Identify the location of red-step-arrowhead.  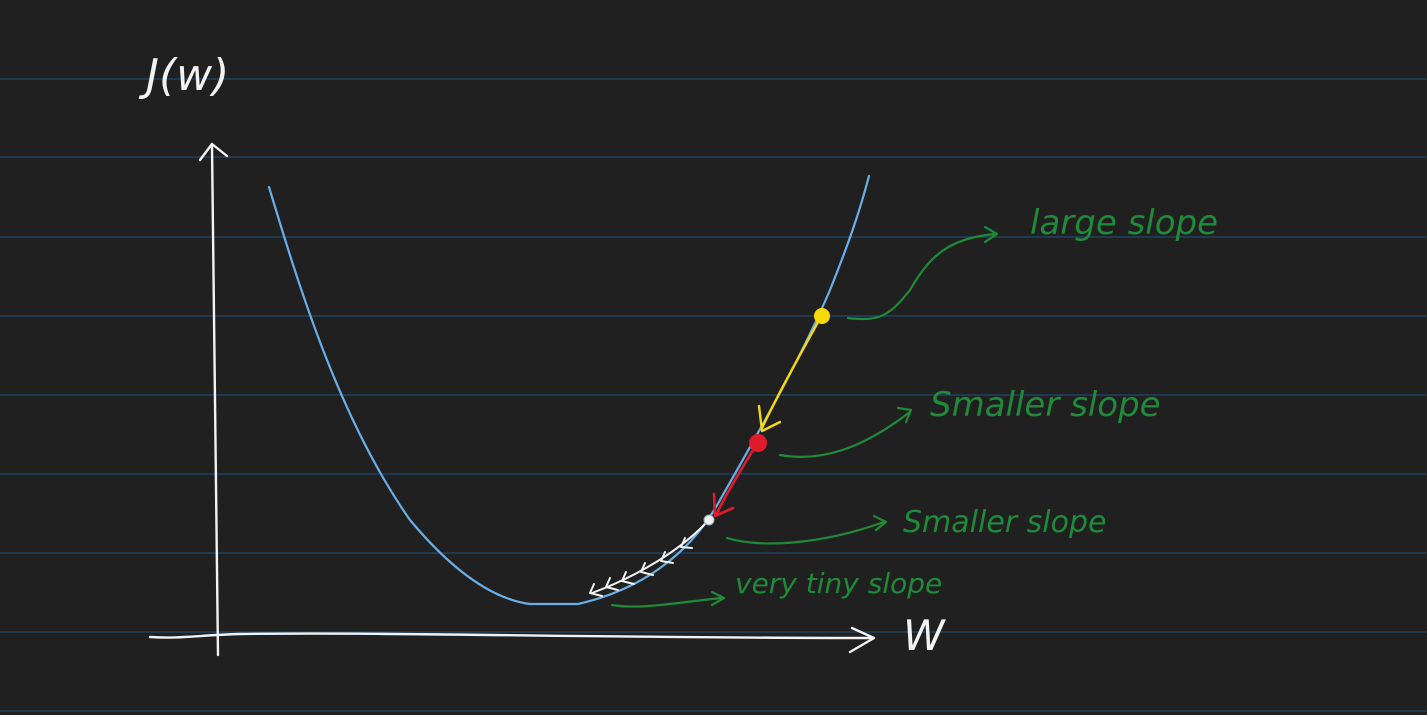
(723, 505).